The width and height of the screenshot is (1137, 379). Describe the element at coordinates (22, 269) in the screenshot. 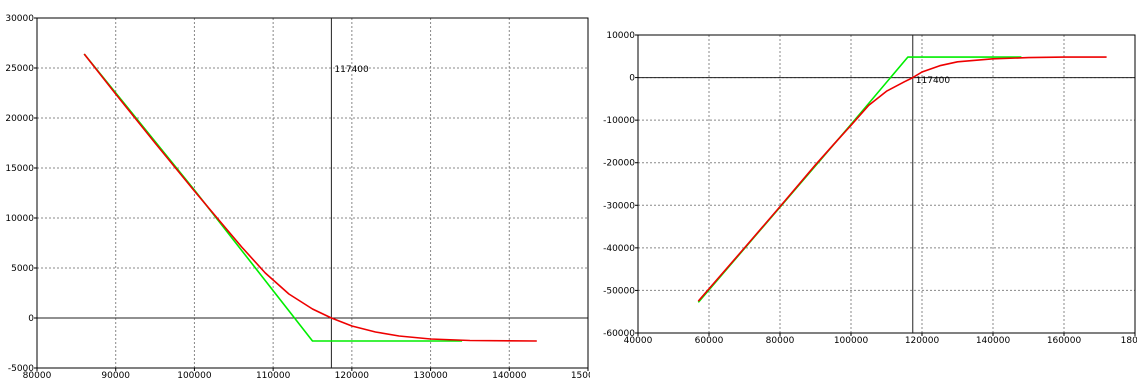

I see `y-tick-label: 5000` at that location.